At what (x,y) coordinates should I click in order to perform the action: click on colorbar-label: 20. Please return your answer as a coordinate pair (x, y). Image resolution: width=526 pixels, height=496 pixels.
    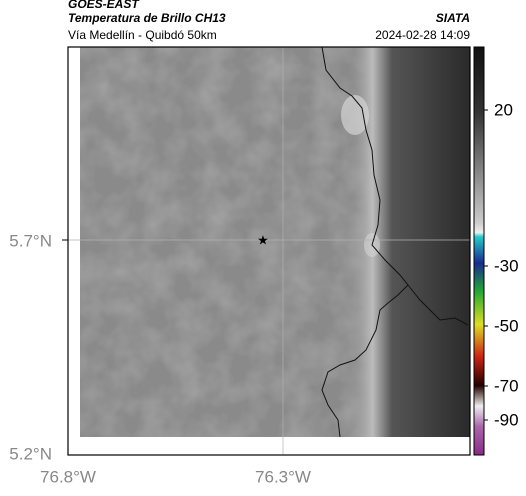
    Looking at the image, I should click on (503, 109).